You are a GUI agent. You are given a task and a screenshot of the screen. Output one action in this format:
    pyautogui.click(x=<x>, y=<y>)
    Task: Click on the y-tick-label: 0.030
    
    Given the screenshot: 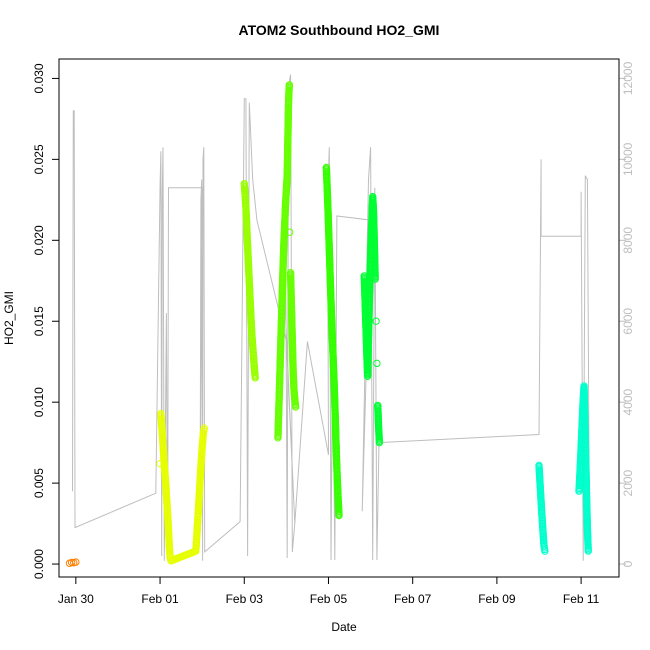 What is the action you would take?
    pyautogui.click(x=39, y=78)
    